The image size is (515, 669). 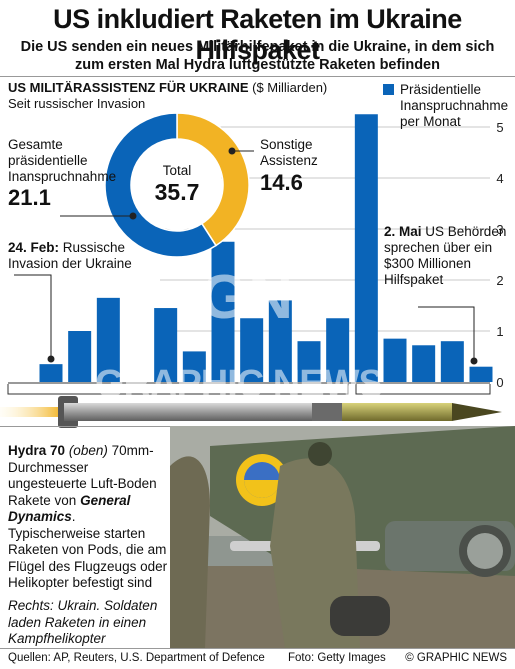 I want to click on annotation-feb24: 24. Feb: Russische Invasion der Ukraine, so click(x=78, y=256).